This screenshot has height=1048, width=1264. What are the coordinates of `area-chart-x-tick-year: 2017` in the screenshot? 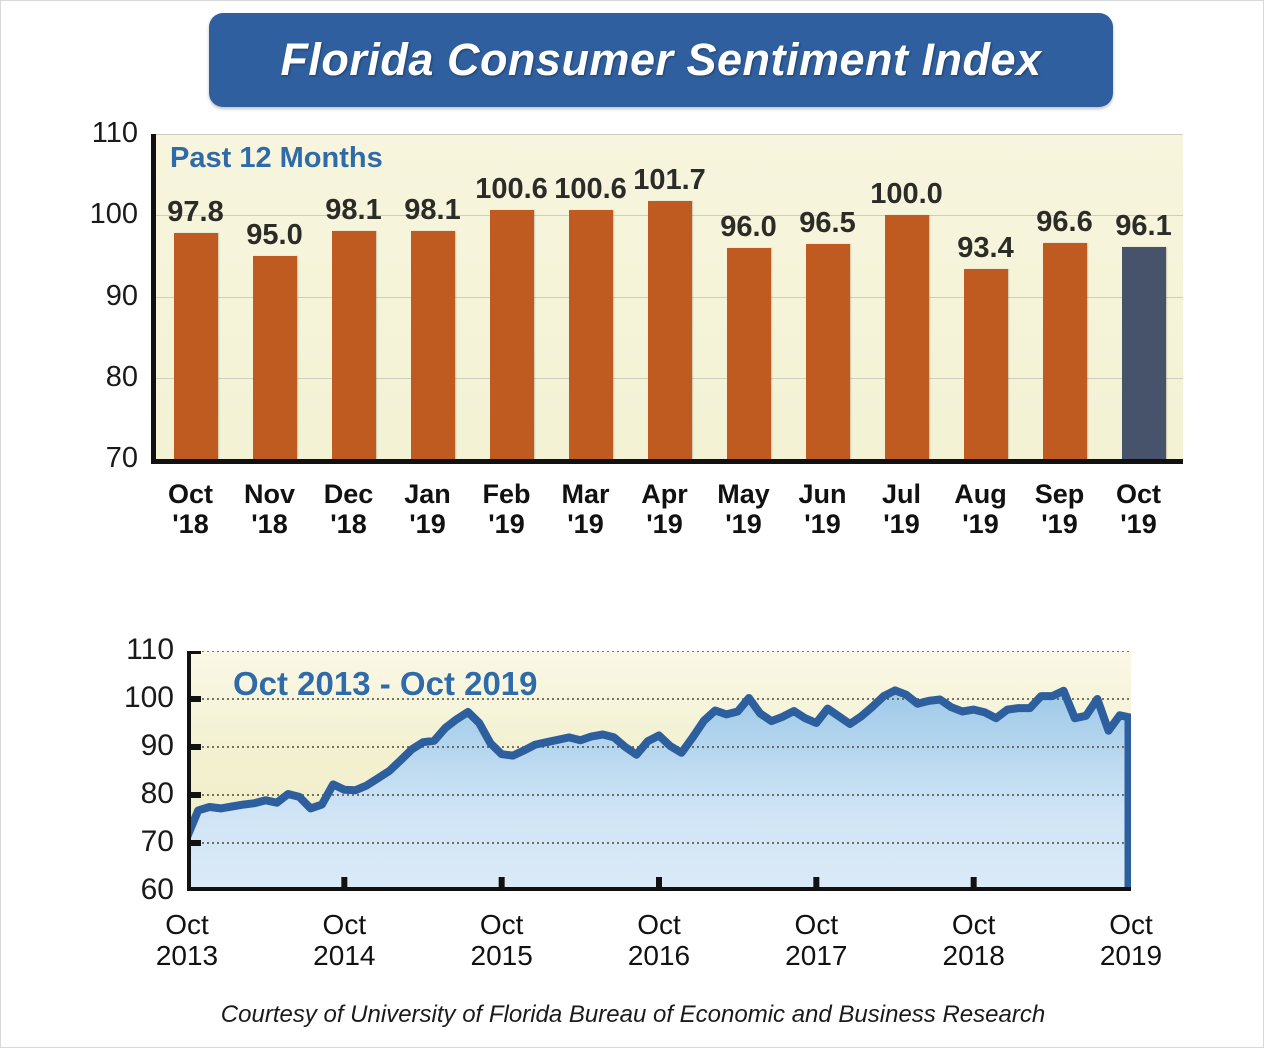 It's located at (816, 956).